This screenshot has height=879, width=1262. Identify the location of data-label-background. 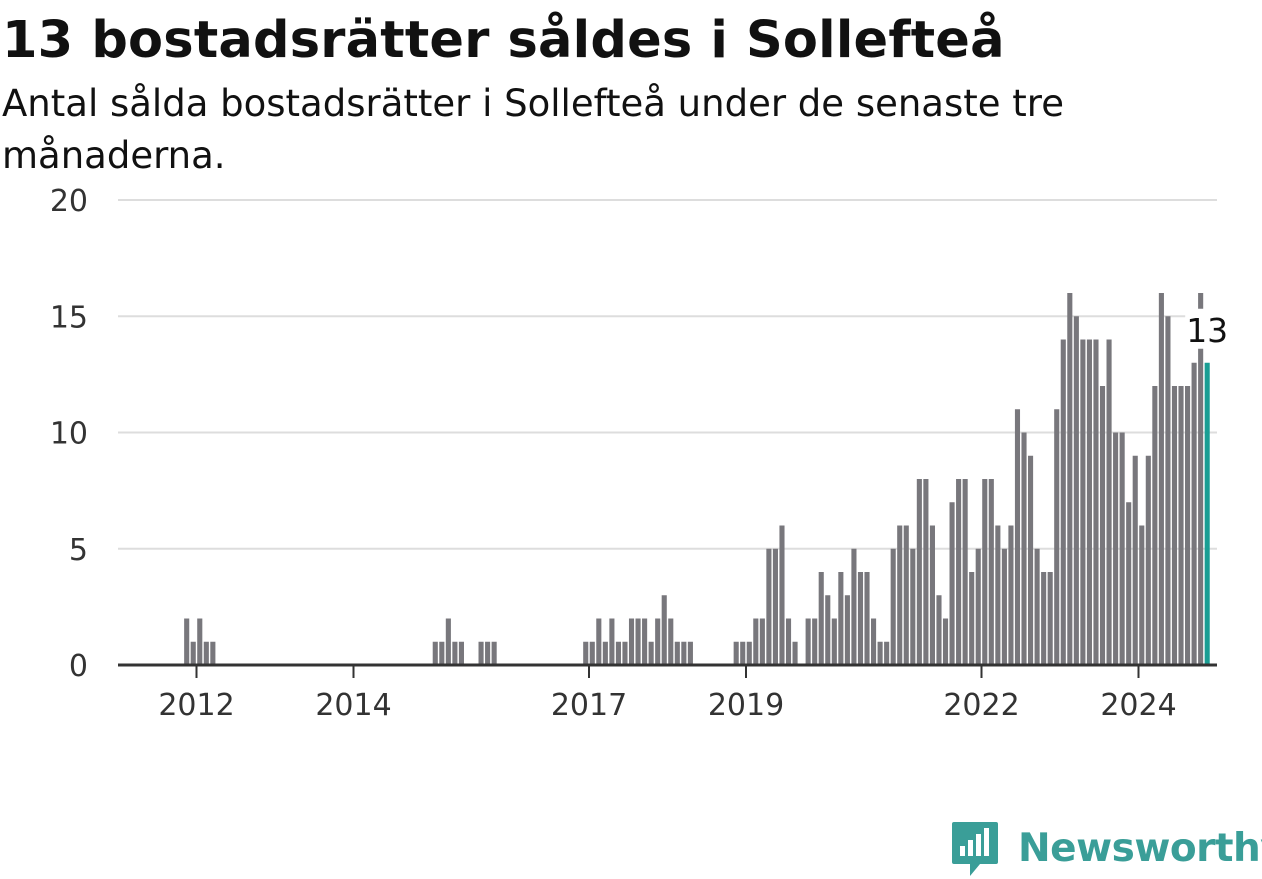
(1207, 328).